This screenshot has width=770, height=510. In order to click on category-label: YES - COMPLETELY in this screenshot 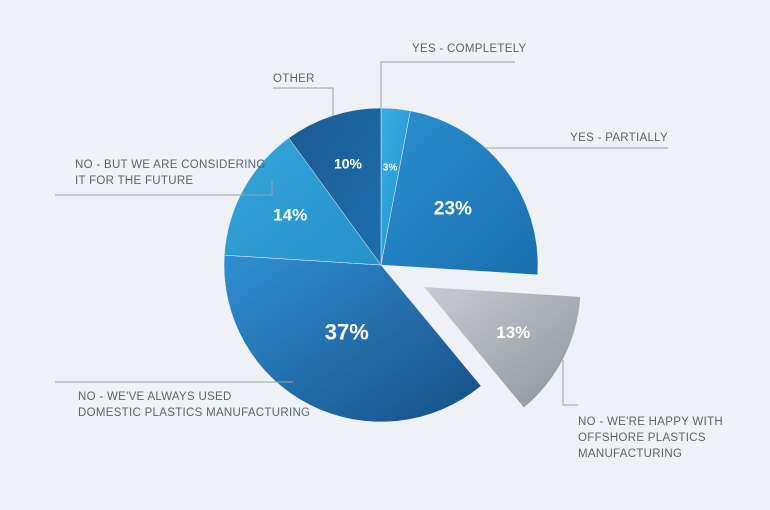, I will do `click(469, 49)`.